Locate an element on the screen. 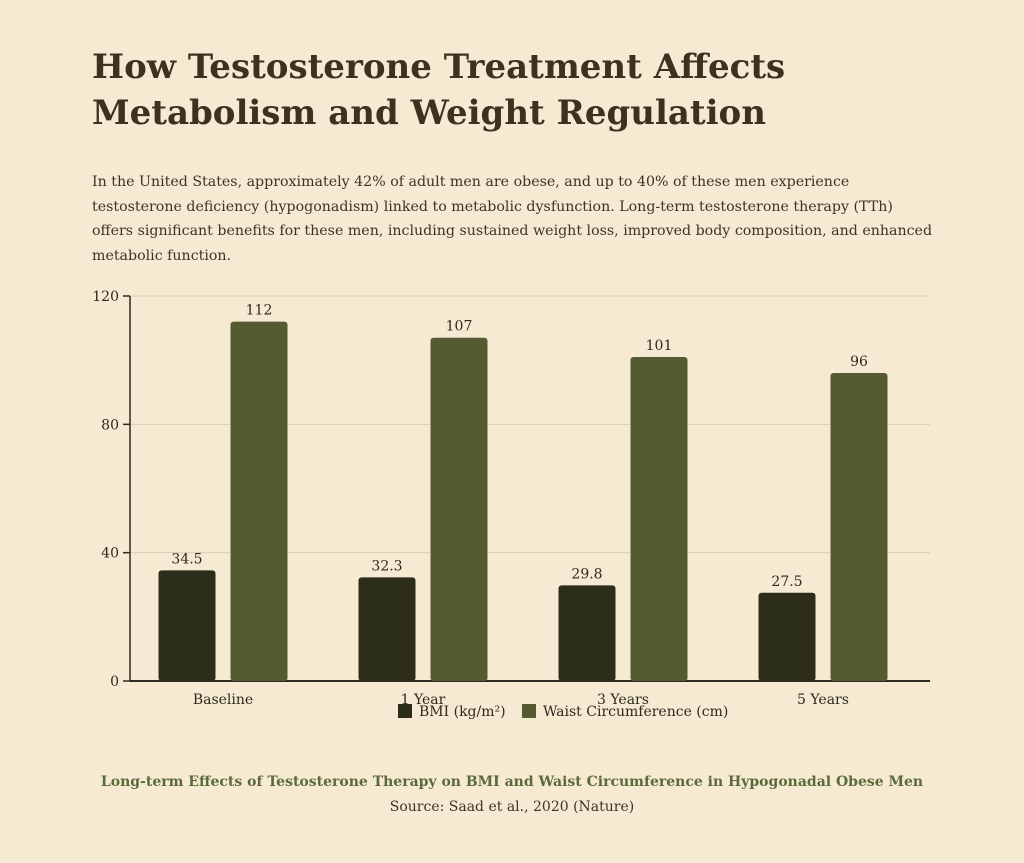 The height and width of the screenshot is (863, 1024). data-label: 112 is located at coordinates (259, 311).